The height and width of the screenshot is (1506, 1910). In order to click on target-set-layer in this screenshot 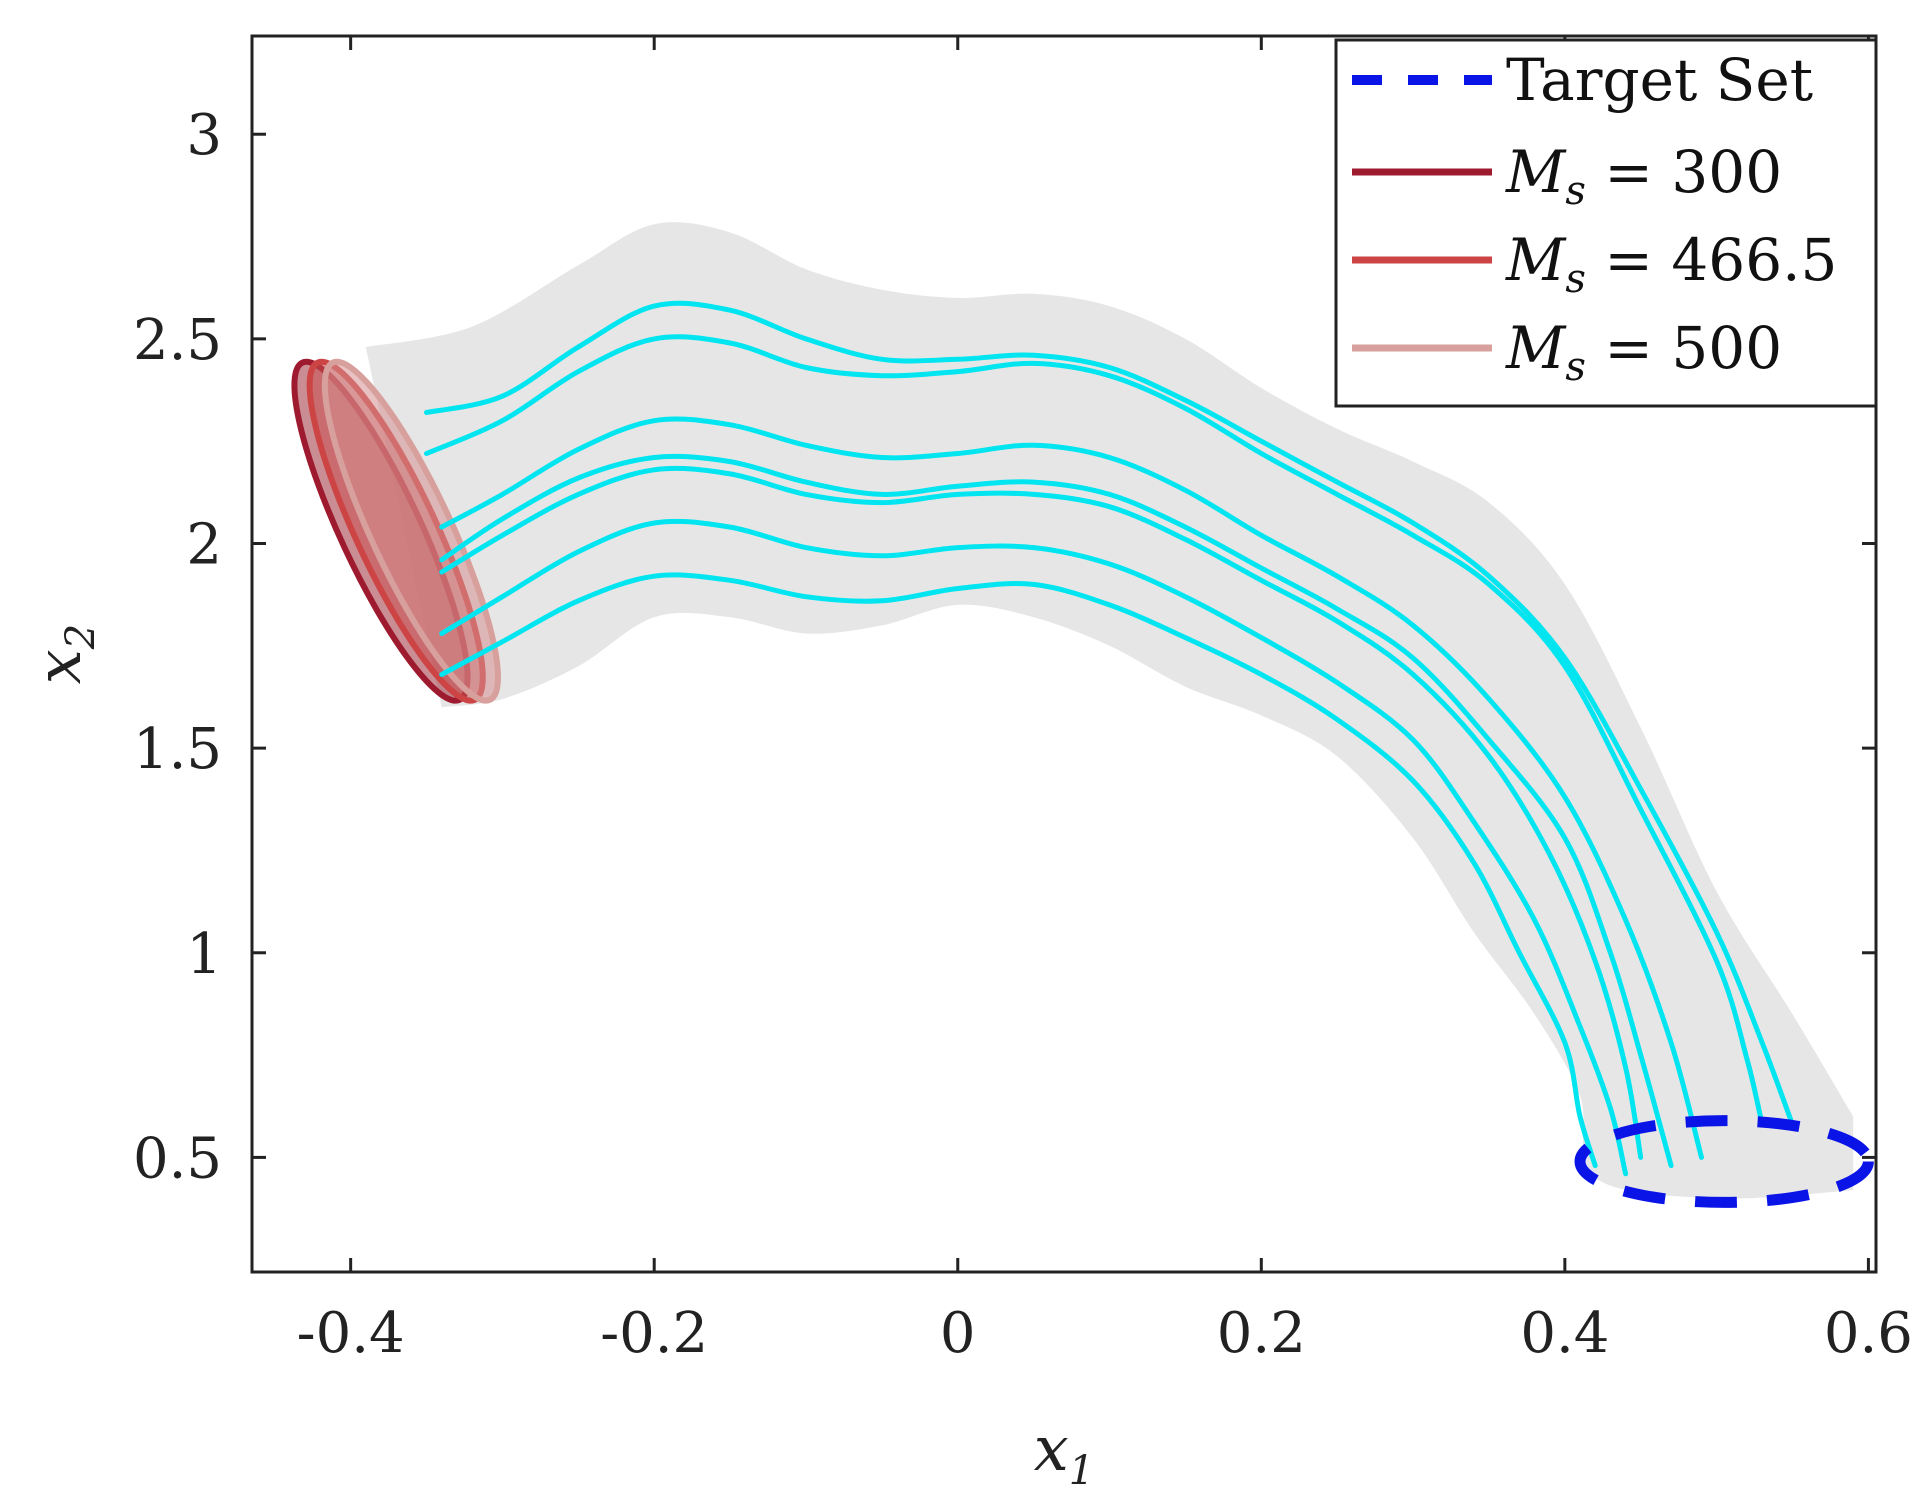, I will do `click(1724, 1161)`.